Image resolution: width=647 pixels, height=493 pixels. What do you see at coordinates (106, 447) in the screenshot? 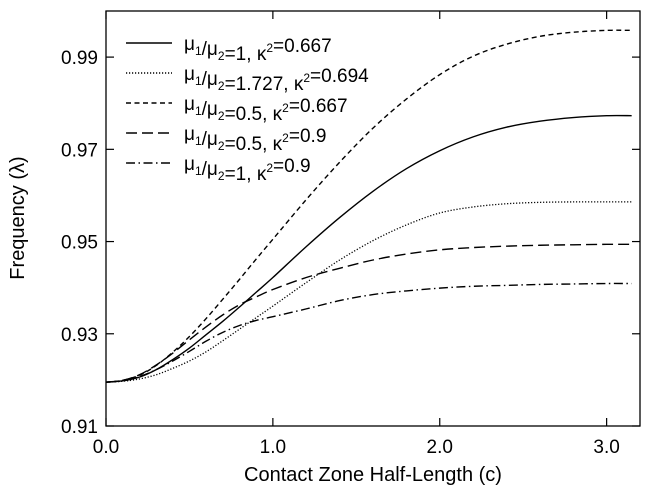
I see `x-tick-label: 0.0` at bounding box center [106, 447].